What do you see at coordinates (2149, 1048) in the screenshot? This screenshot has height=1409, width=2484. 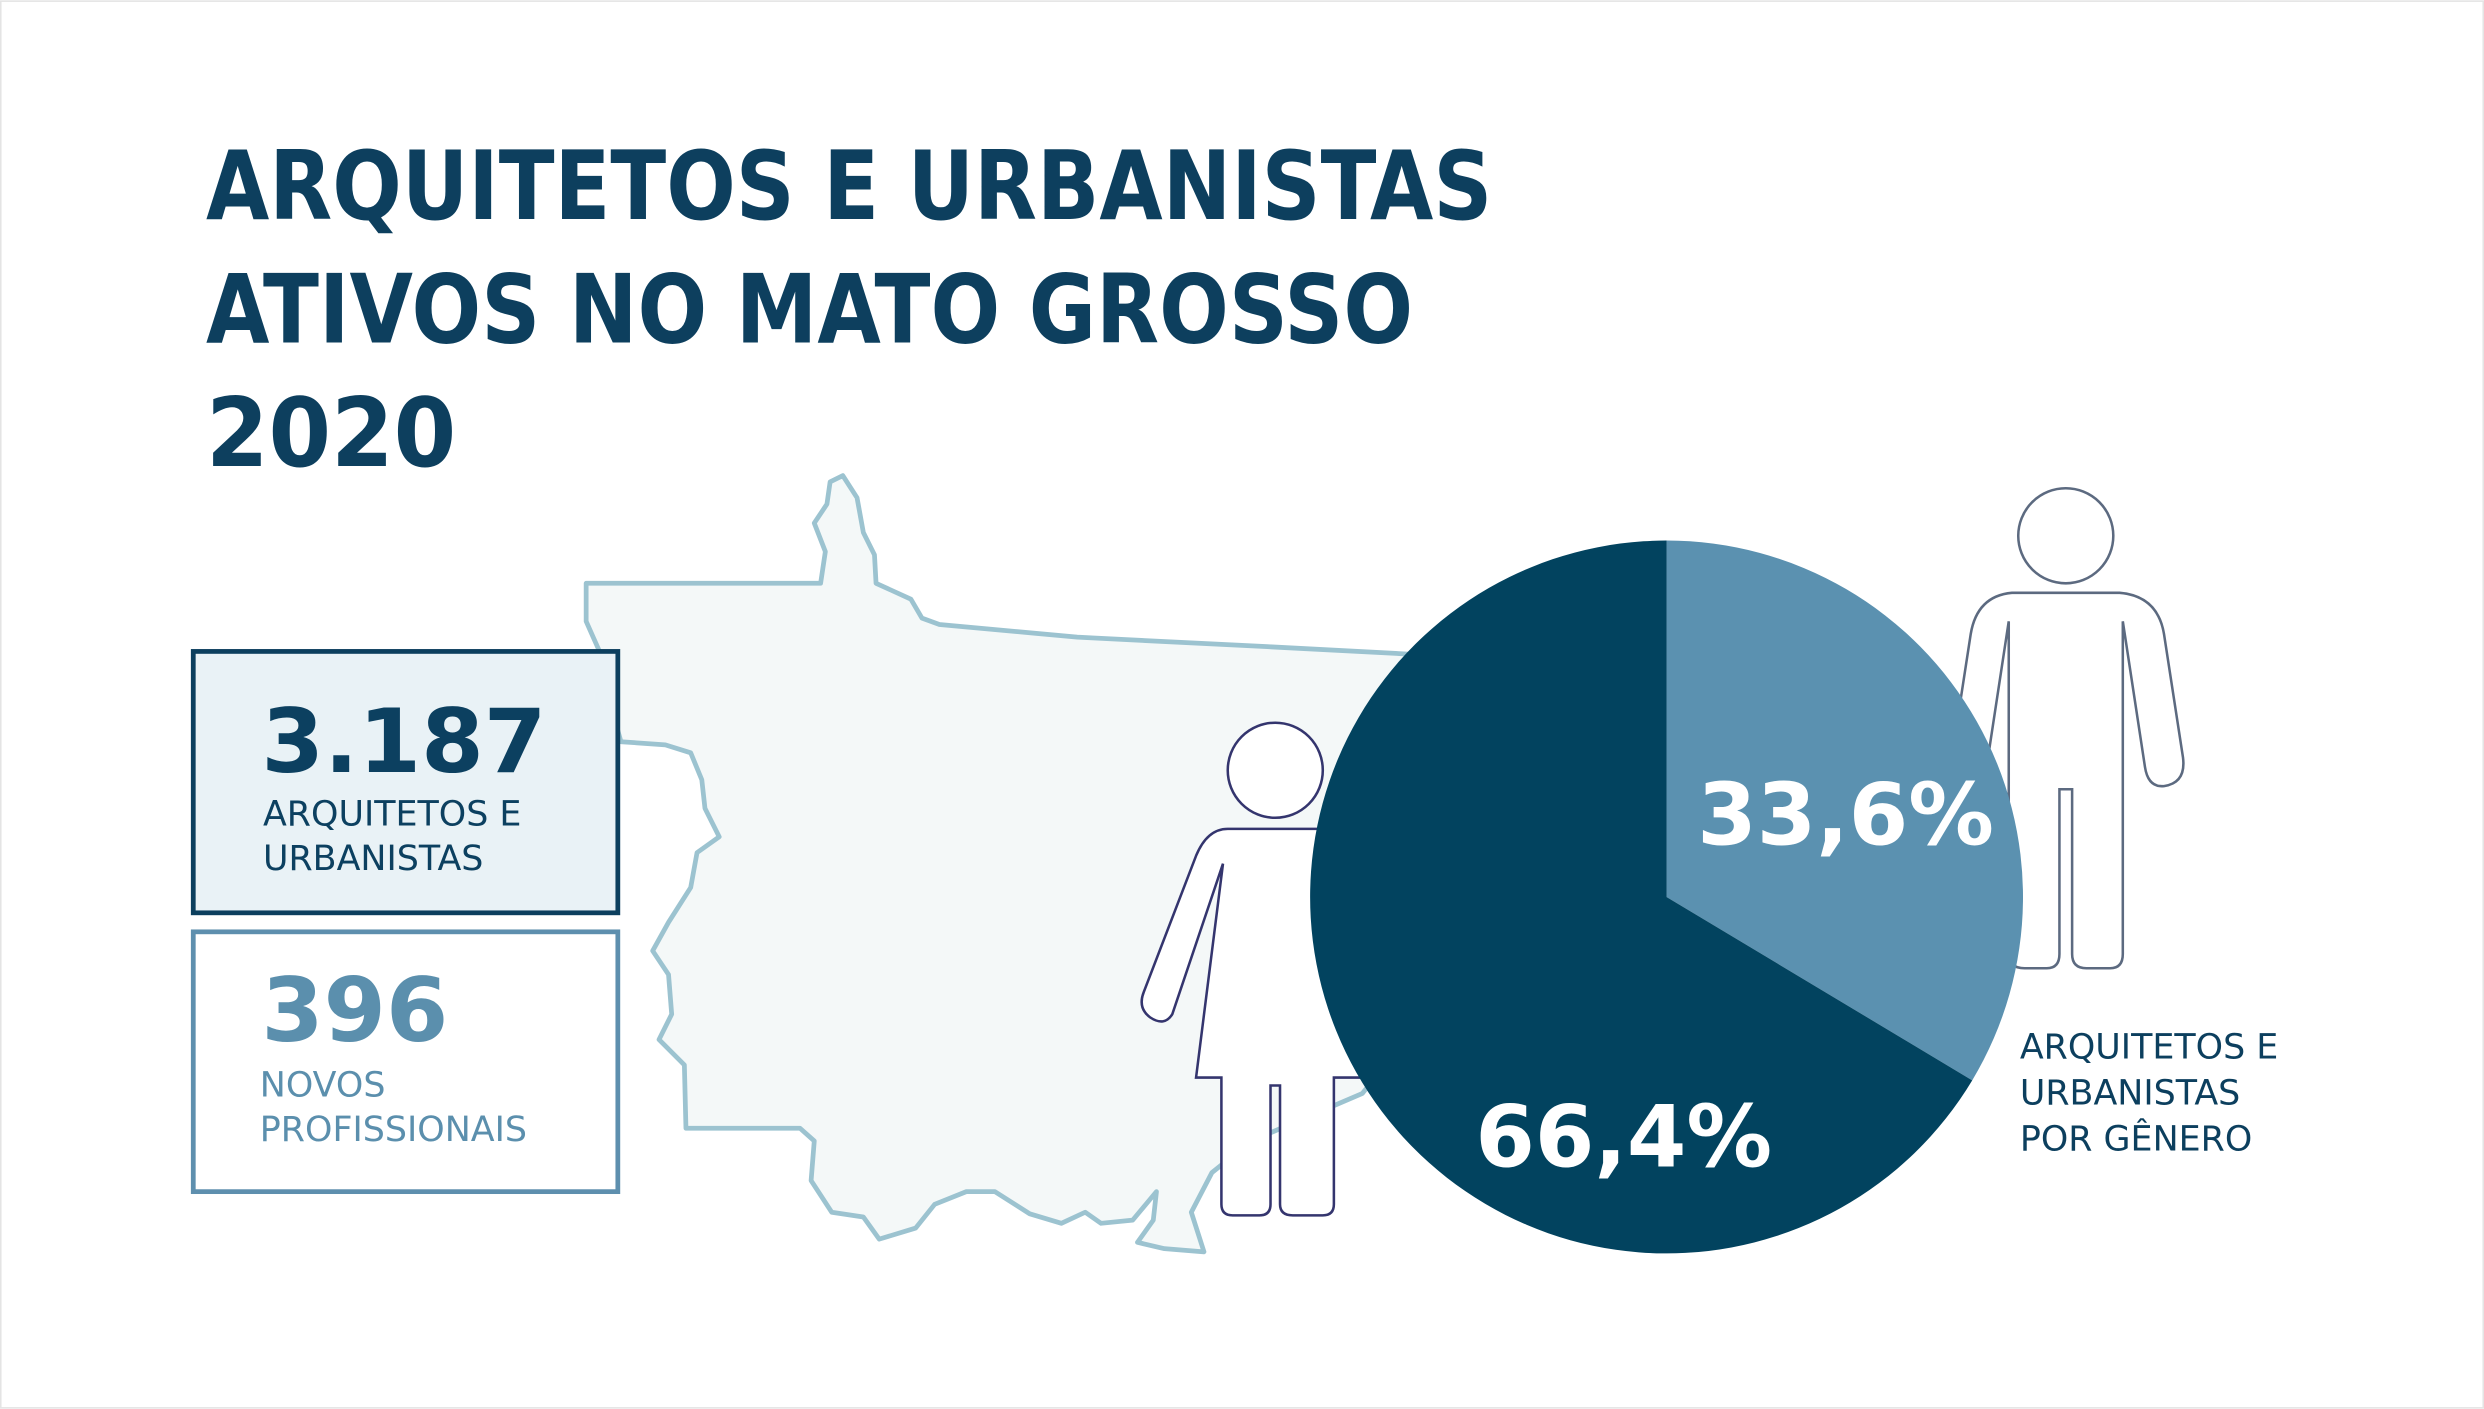 I see `caption: ARQUITETOS E` at bounding box center [2149, 1048].